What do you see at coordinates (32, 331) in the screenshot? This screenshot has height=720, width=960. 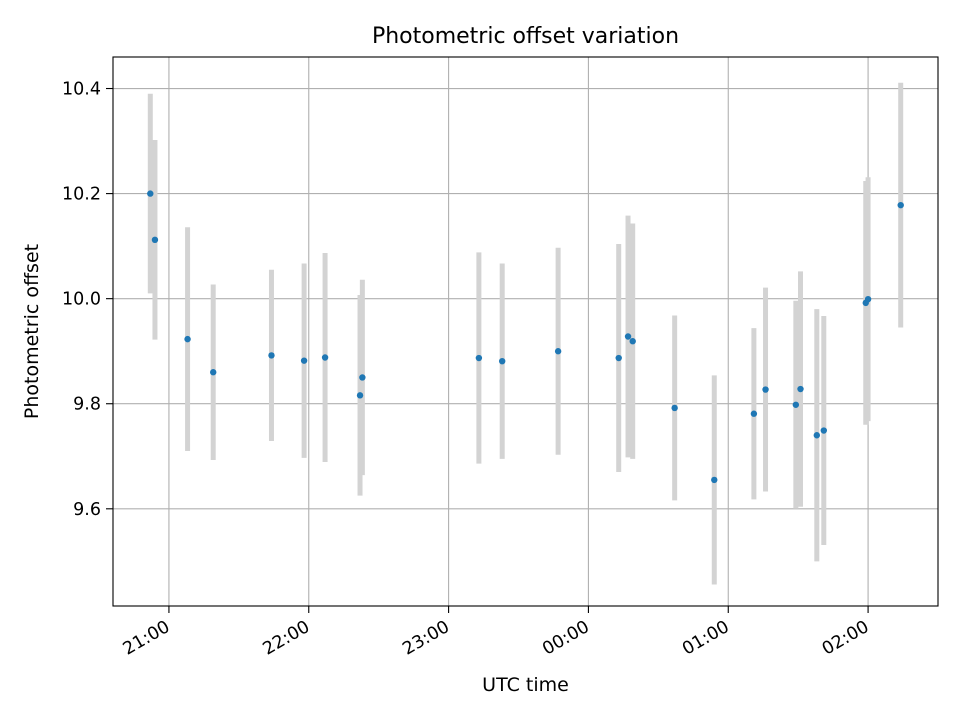 I see `y-axis-label: Photometric offset` at bounding box center [32, 331].